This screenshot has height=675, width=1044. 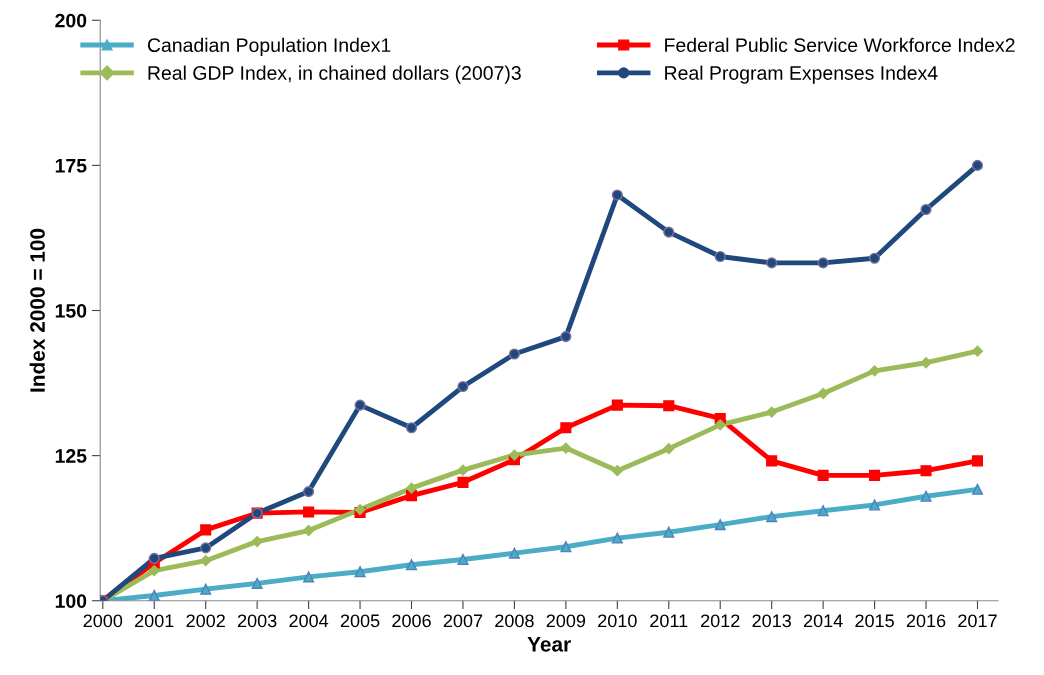 I want to click on legend-label: Real Program Expenses Index4, so click(x=801, y=74).